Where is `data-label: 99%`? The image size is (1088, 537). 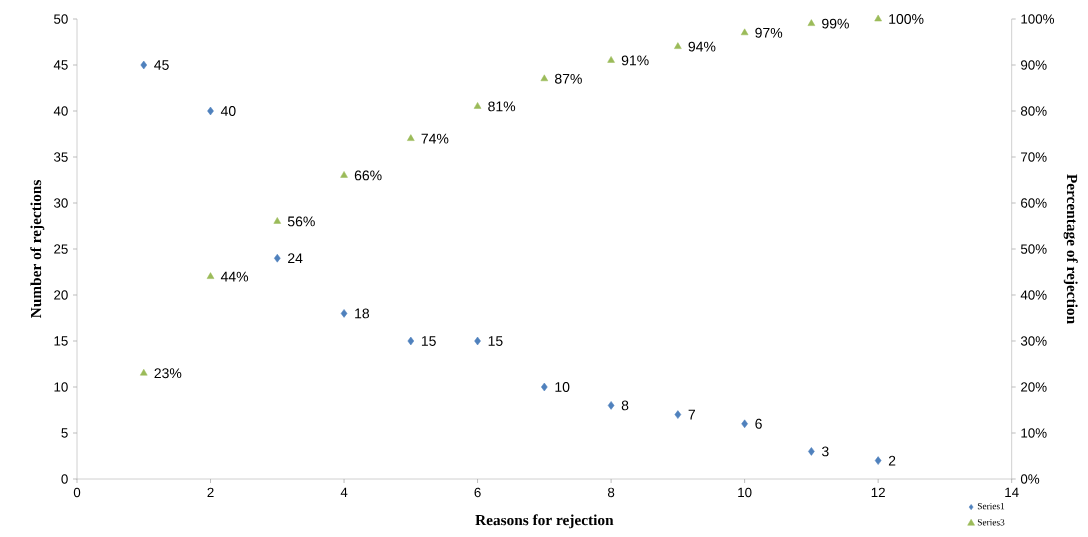
data-label: 99% is located at coordinates (835, 23).